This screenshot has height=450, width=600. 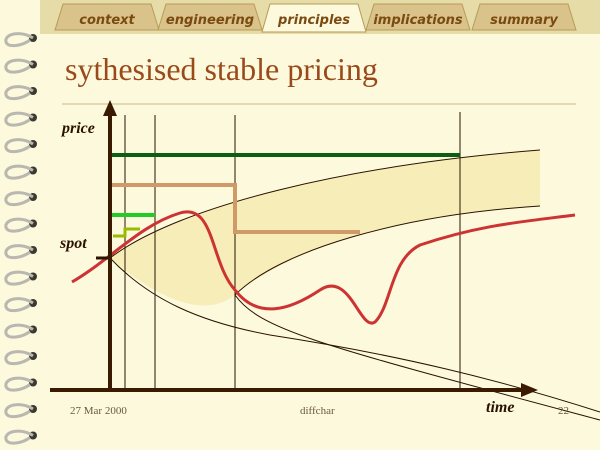 I want to click on footer-page: 22, so click(x=563, y=411).